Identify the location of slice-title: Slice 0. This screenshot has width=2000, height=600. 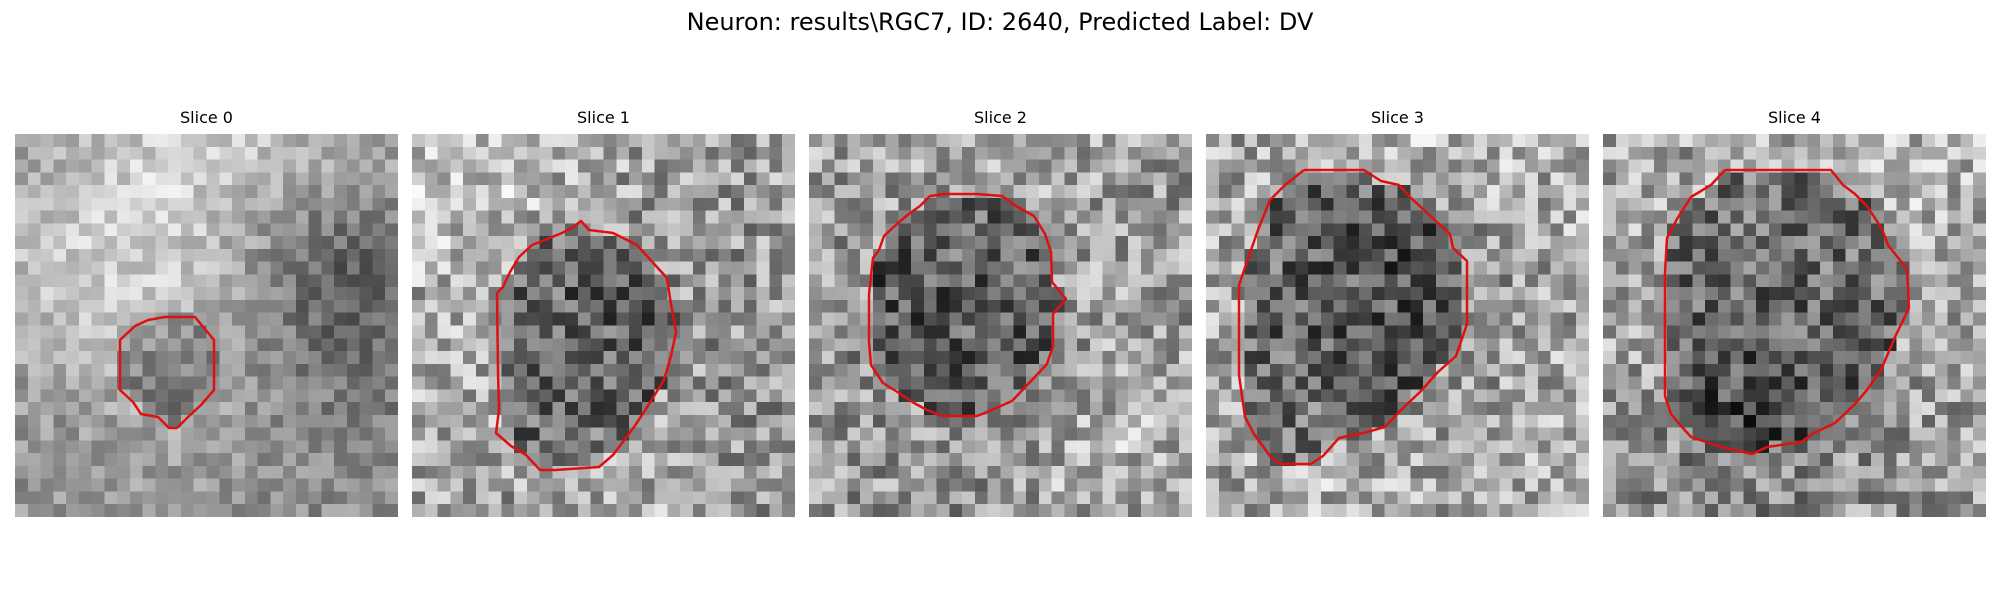
(206, 117).